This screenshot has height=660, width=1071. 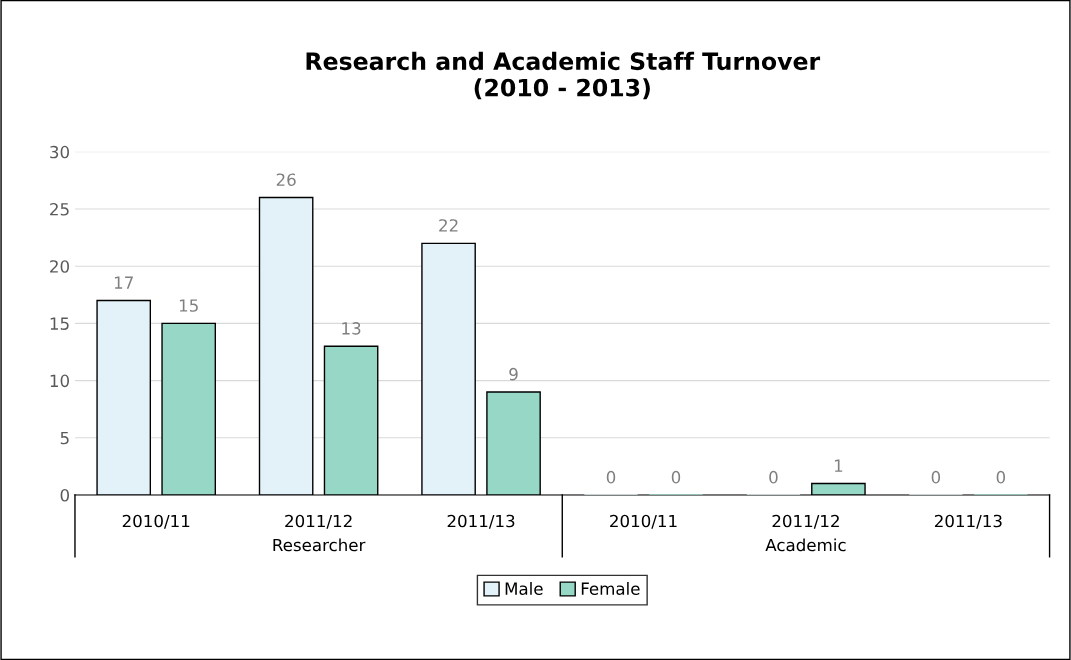 I want to click on y-tick-label: 0, so click(x=64, y=495).